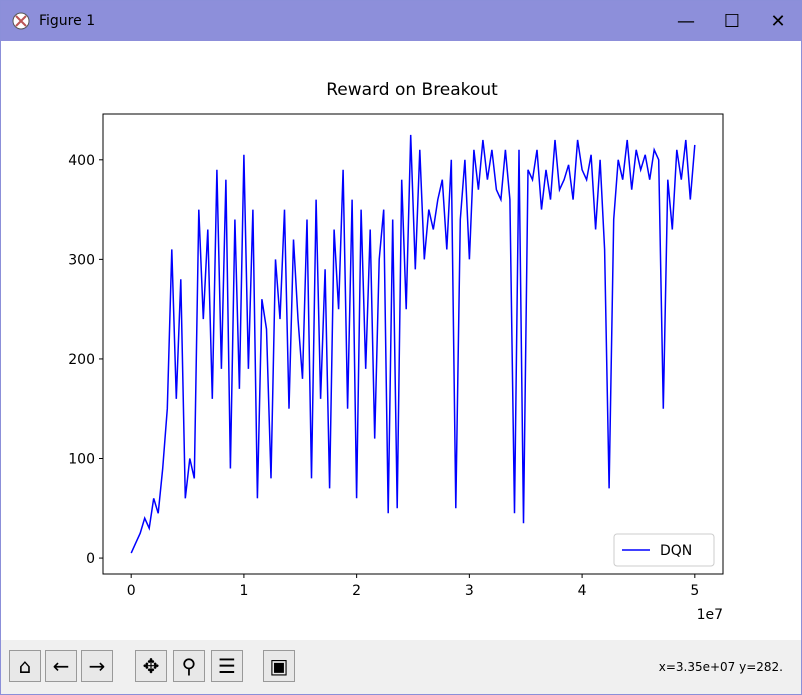 The height and width of the screenshot is (695, 802). What do you see at coordinates (131, 591) in the screenshot?
I see `x-tick-label: 0` at bounding box center [131, 591].